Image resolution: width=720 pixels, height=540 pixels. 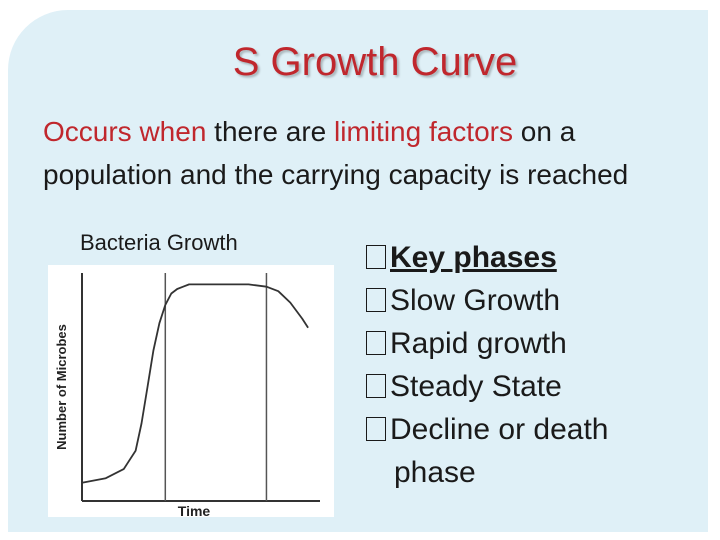 I want to click on phase-item-continuation: phase, so click(x=435, y=472).